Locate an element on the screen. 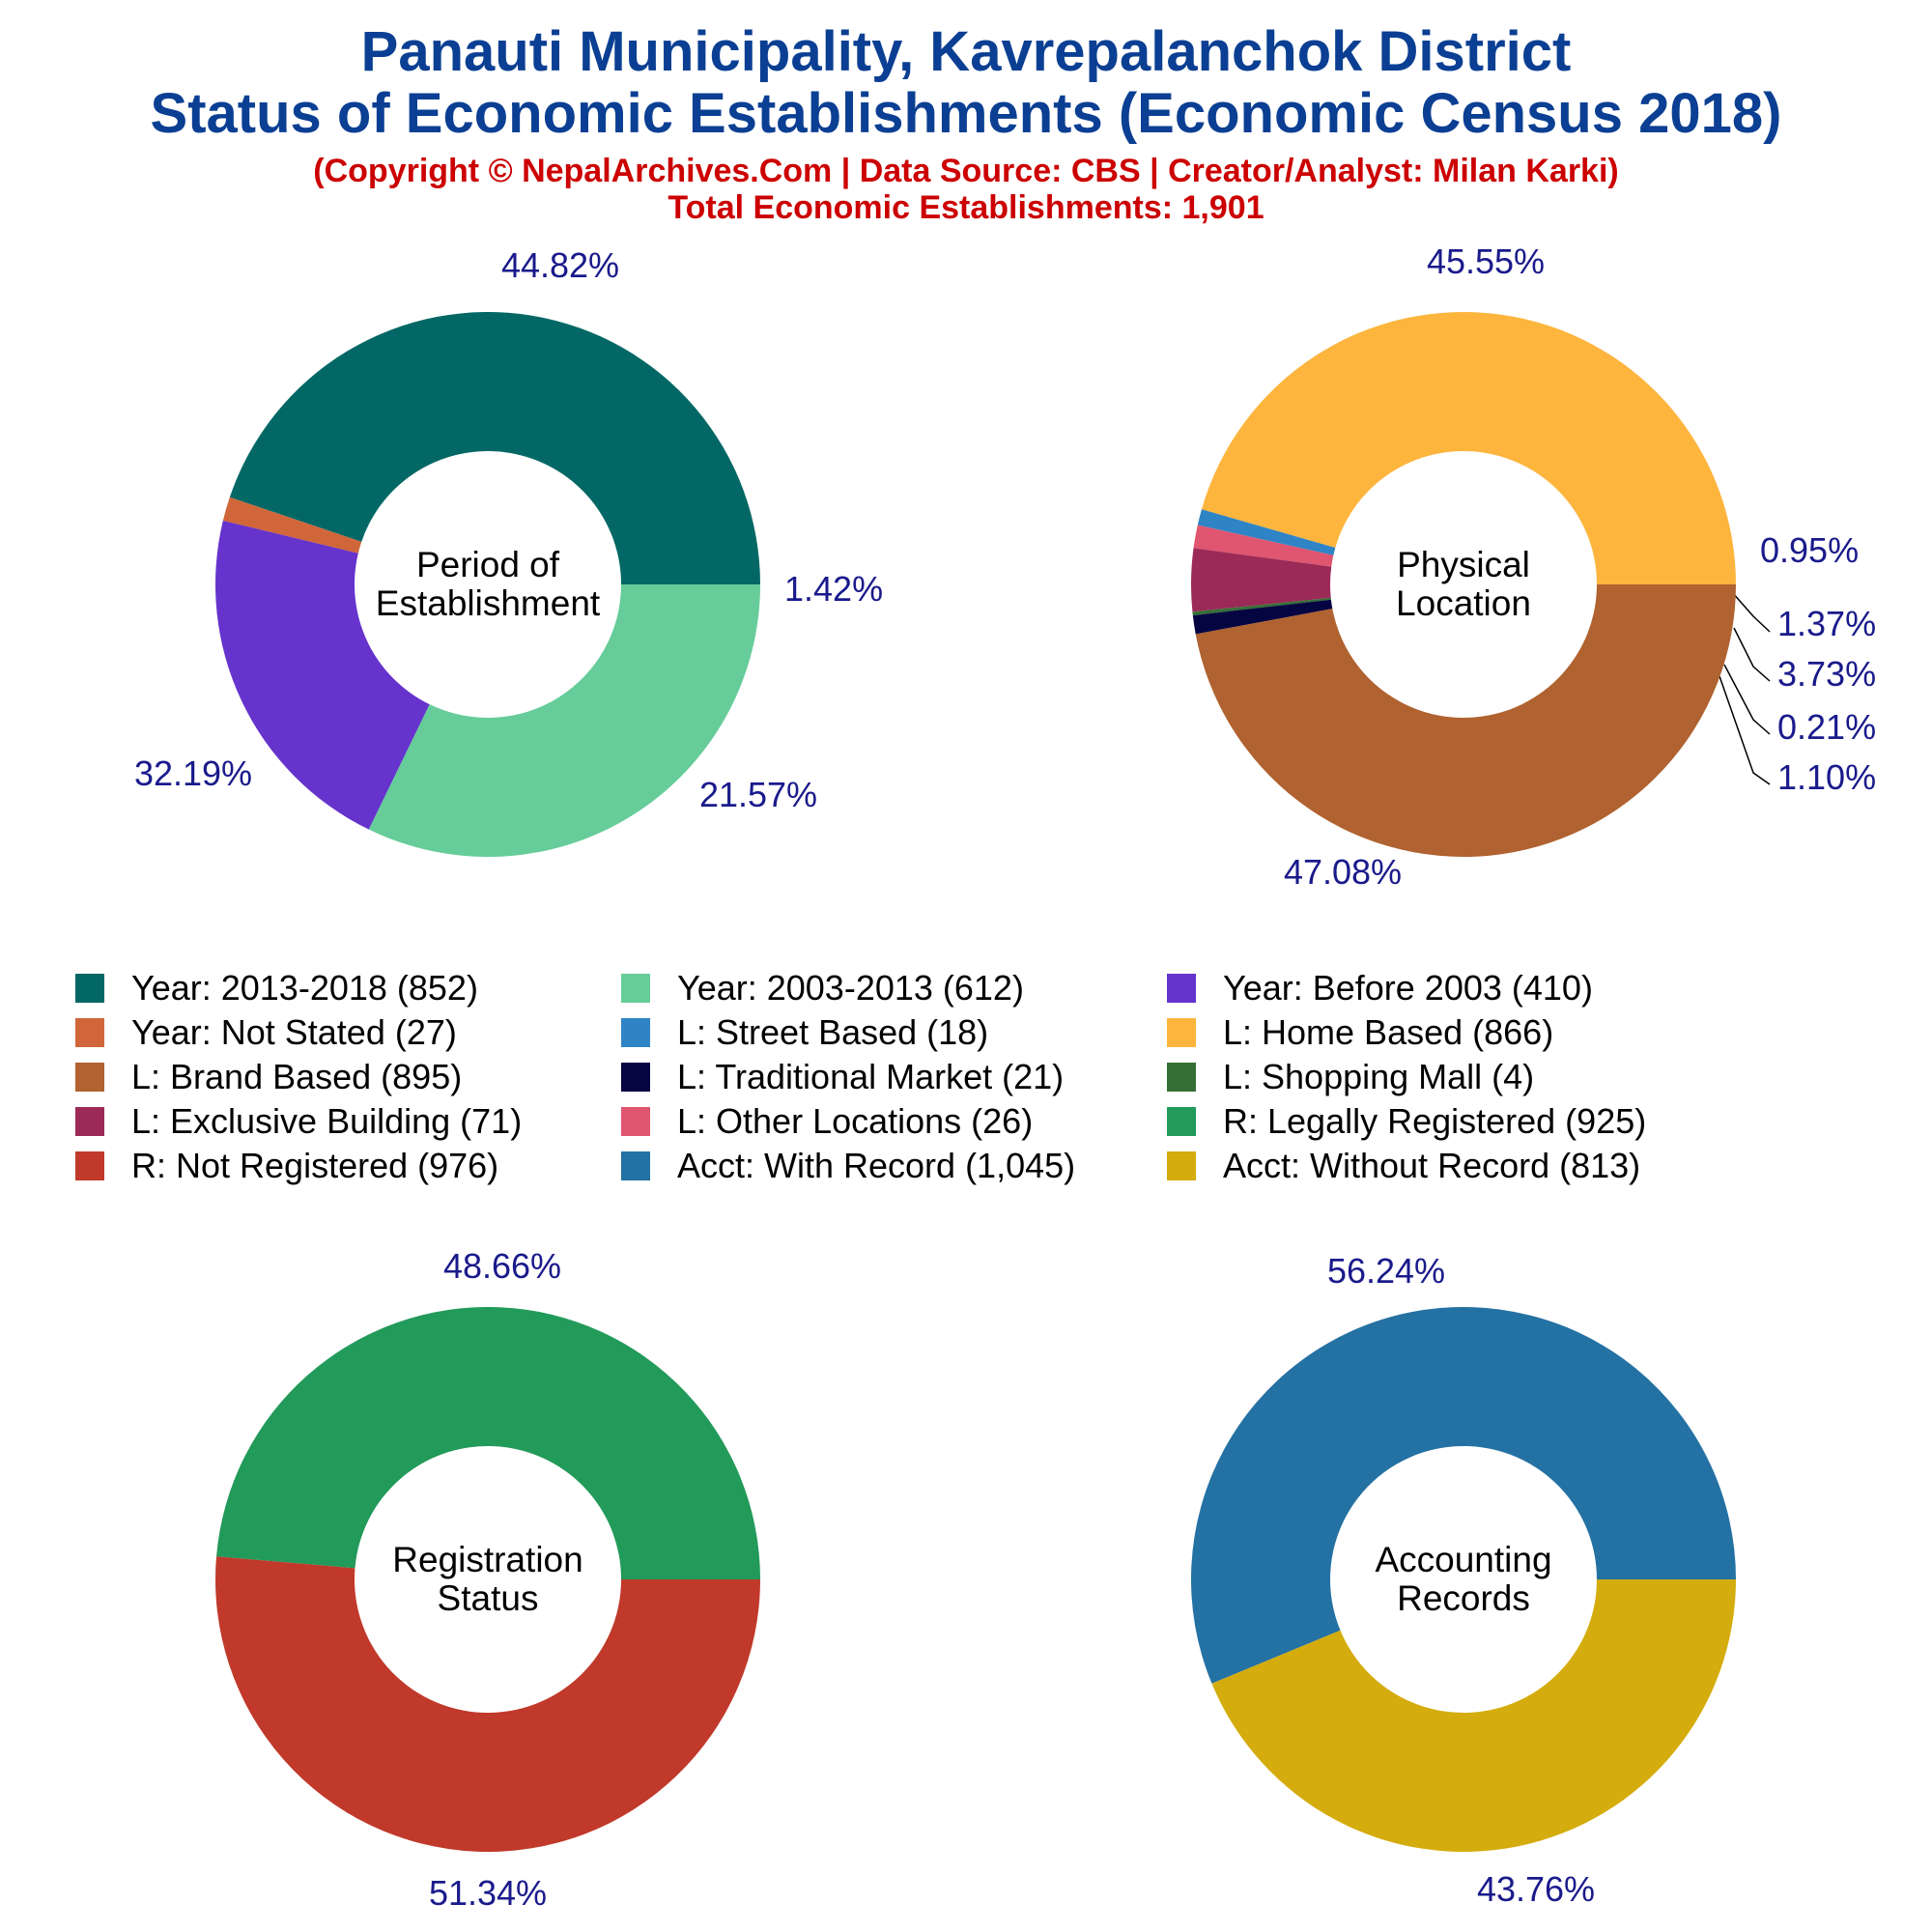 This screenshot has height=1932, width=1932. legend-item: Acct: With Record (1,045) is located at coordinates (894, 1166).